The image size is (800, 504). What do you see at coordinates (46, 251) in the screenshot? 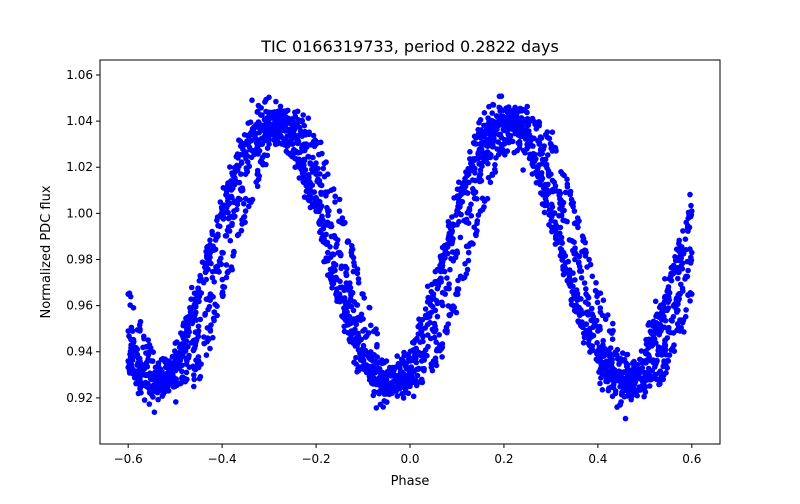
I see `y-axis-label: Normalized PDC flux` at bounding box center [46, 251].